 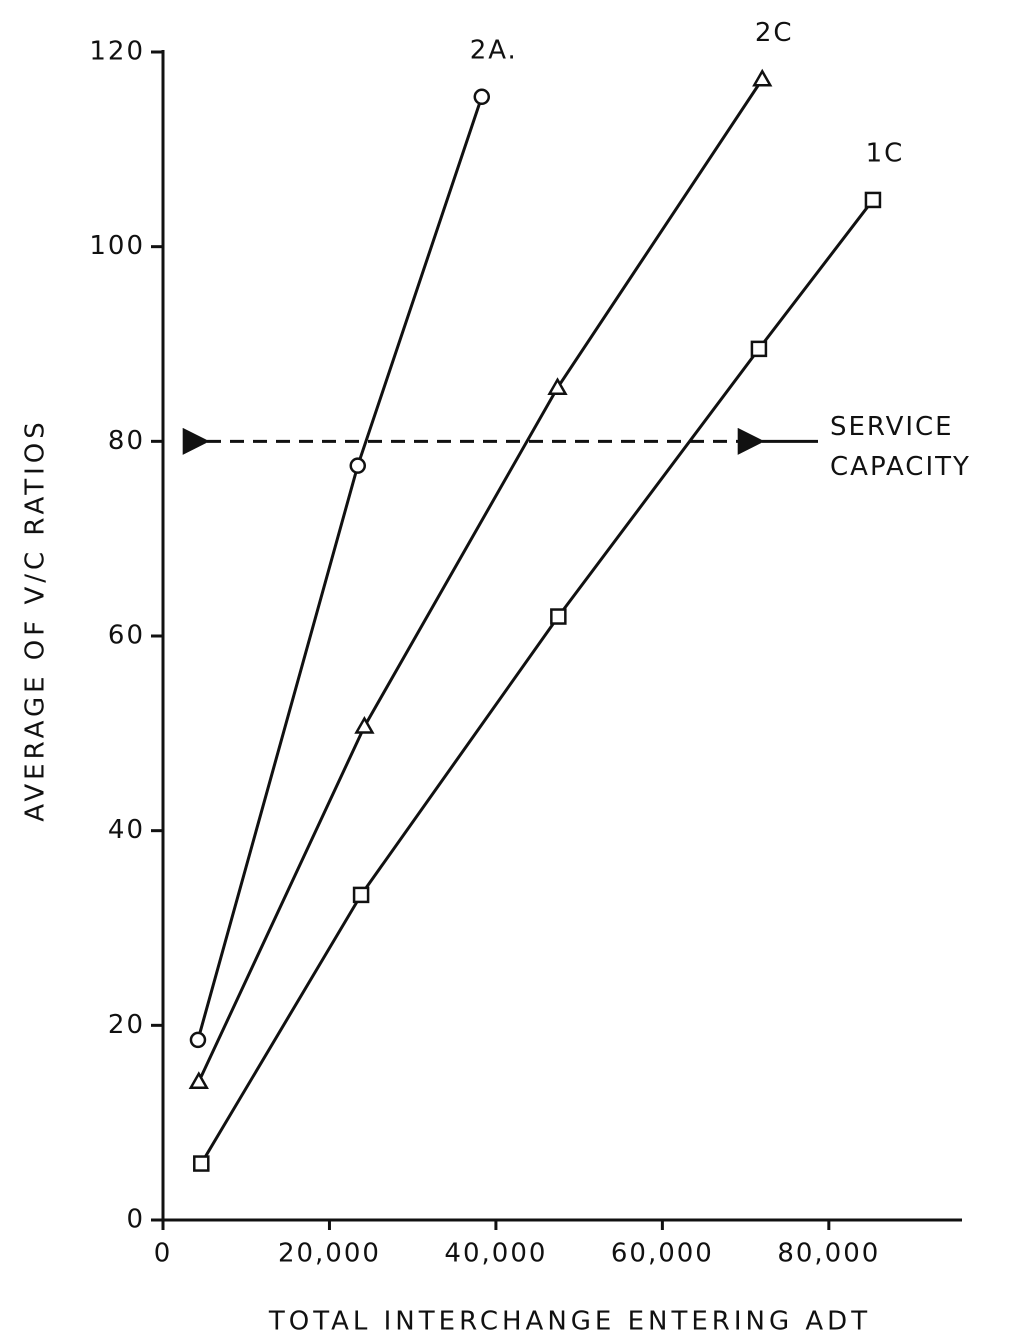 I want to click on x-tick-label: 20,000, so click(x=329, y=1254).